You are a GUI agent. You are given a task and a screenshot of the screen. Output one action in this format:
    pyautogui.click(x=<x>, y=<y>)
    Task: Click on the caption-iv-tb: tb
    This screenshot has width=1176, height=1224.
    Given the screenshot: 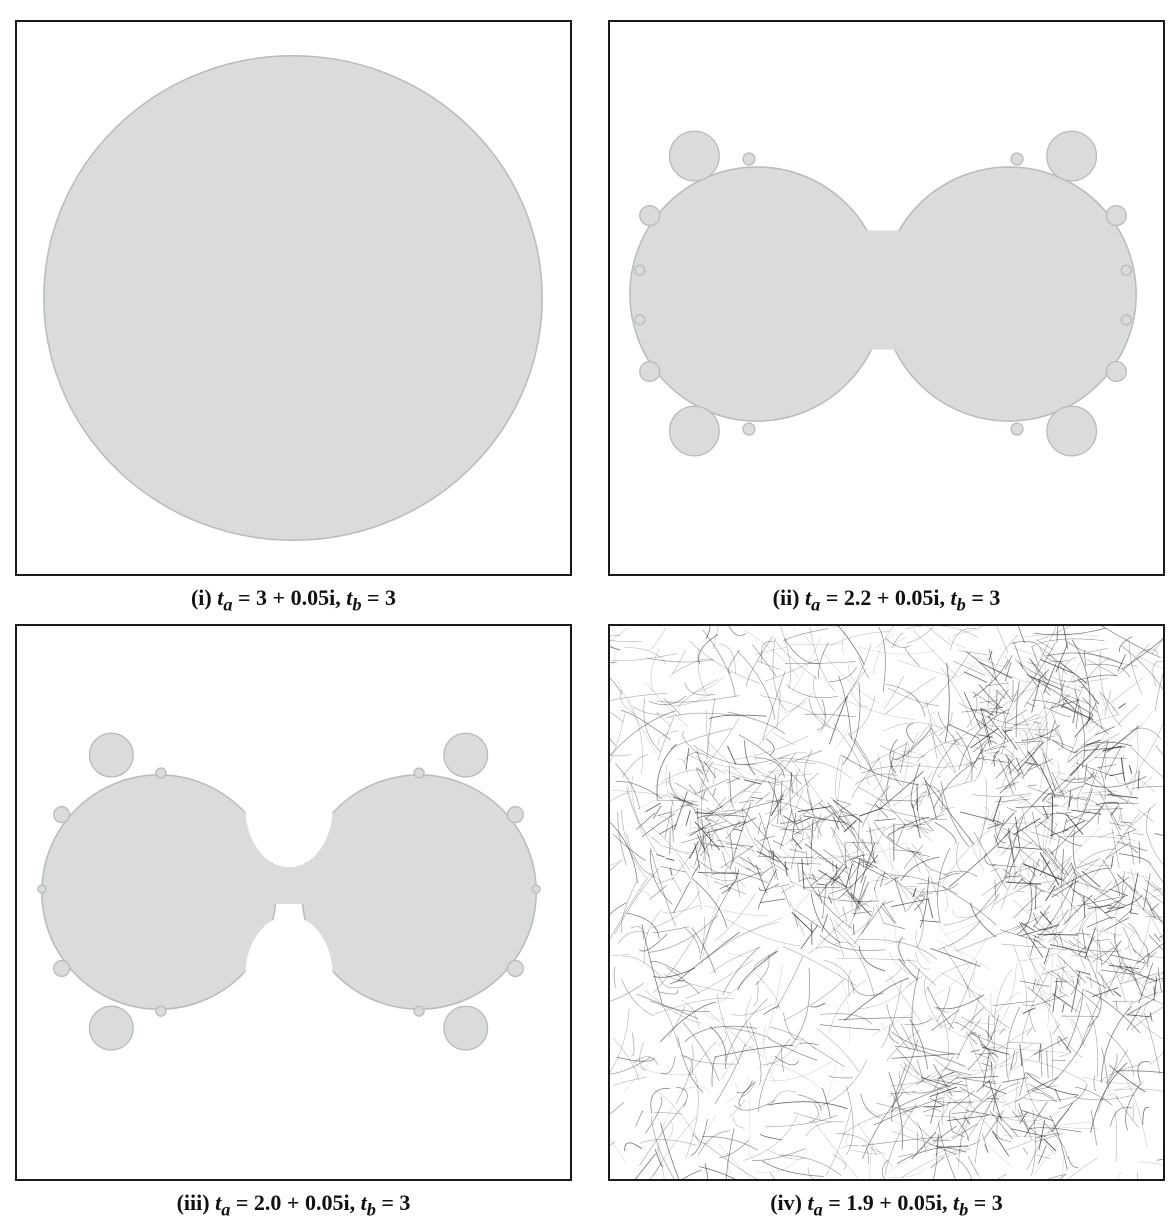 What is the action you would take?
    pyautogui.click(x=960, y=1202)
    